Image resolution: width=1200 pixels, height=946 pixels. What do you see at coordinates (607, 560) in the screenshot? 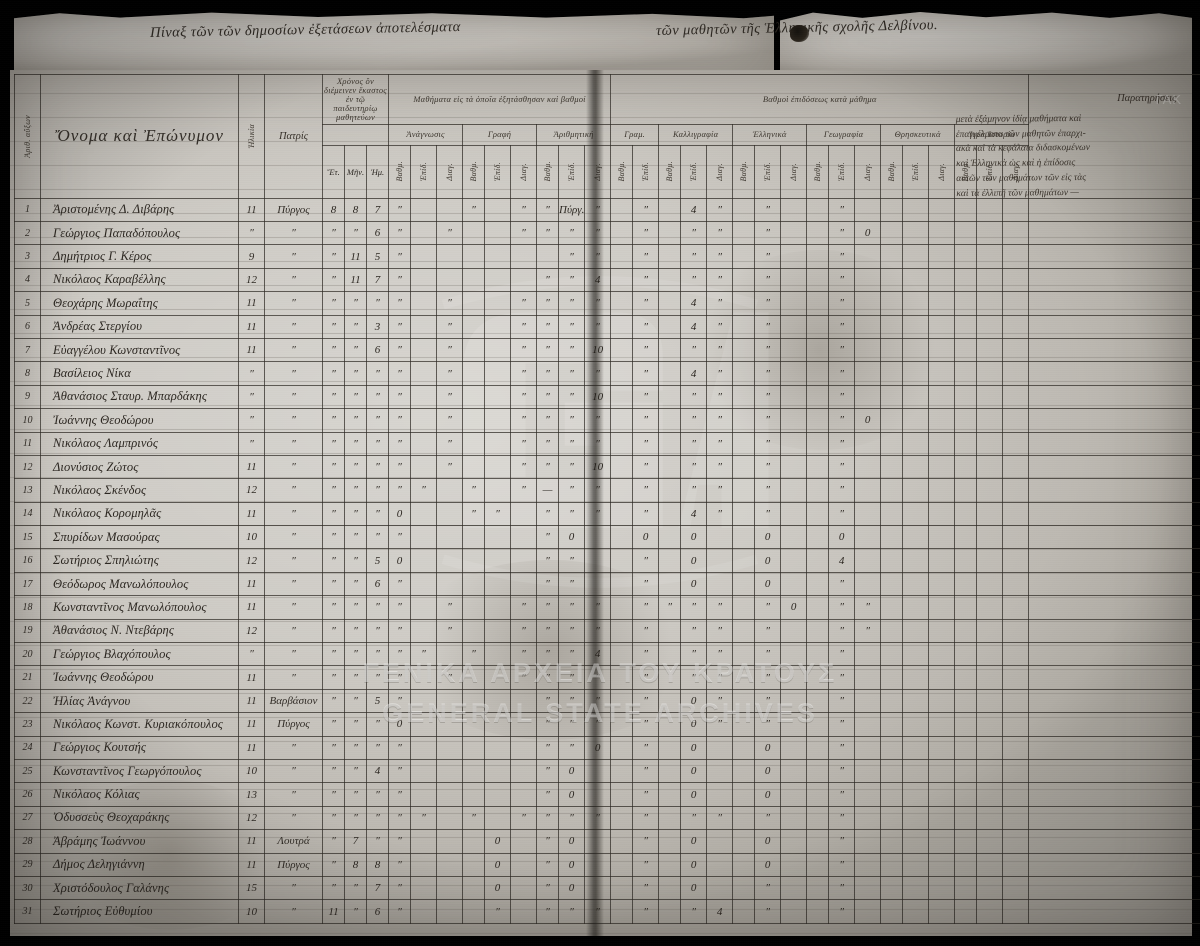
I see `table-row: 16 Σωτήριος Σπηλιώτης 12 ″ ″ ″ 5 0 ″ ″ ″ 0 0 4` at bounding box center [607, 560].